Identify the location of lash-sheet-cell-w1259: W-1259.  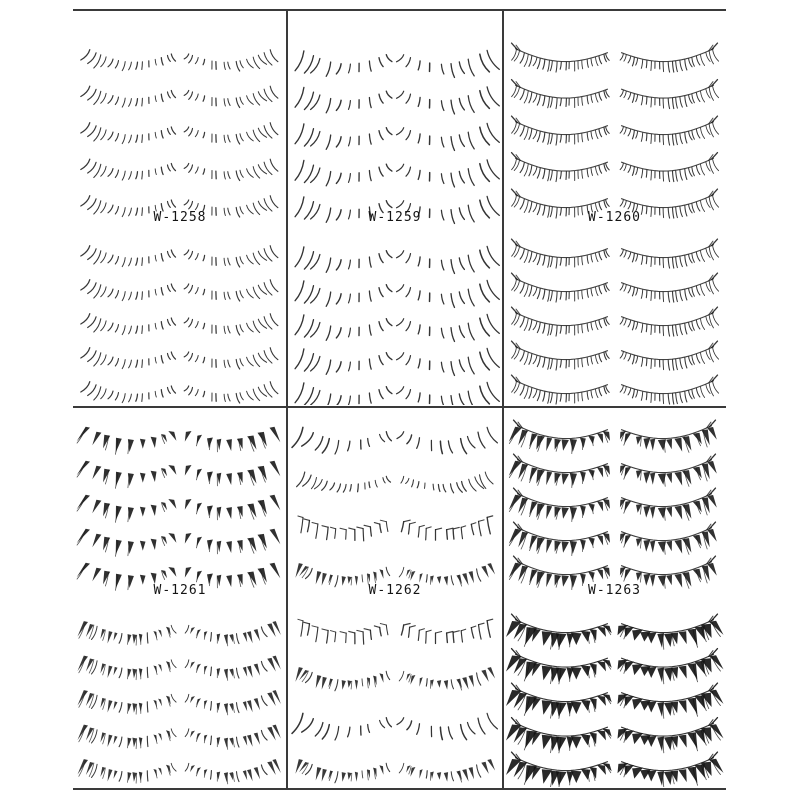
(395, 208).